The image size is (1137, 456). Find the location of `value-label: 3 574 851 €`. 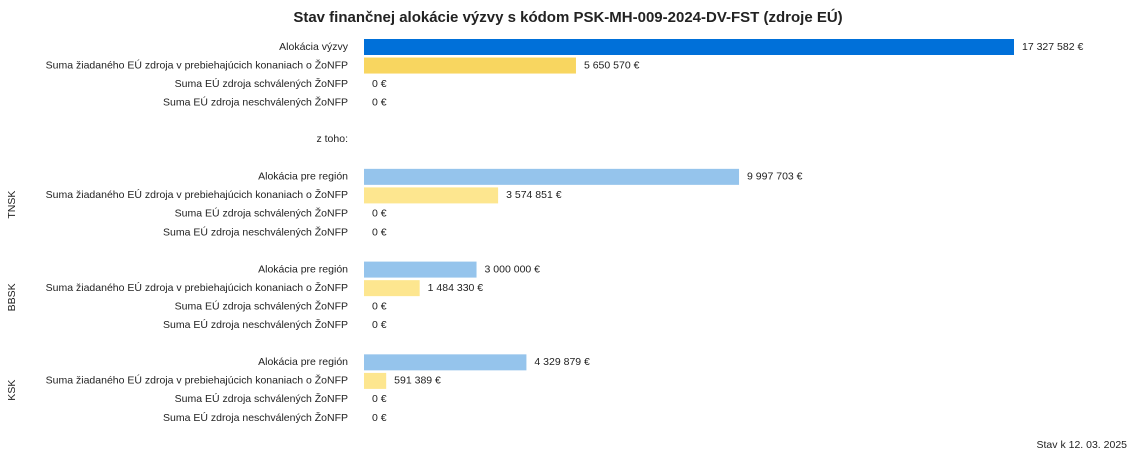

value-label: 3 574 851 € is located at coordinates (534, 195).